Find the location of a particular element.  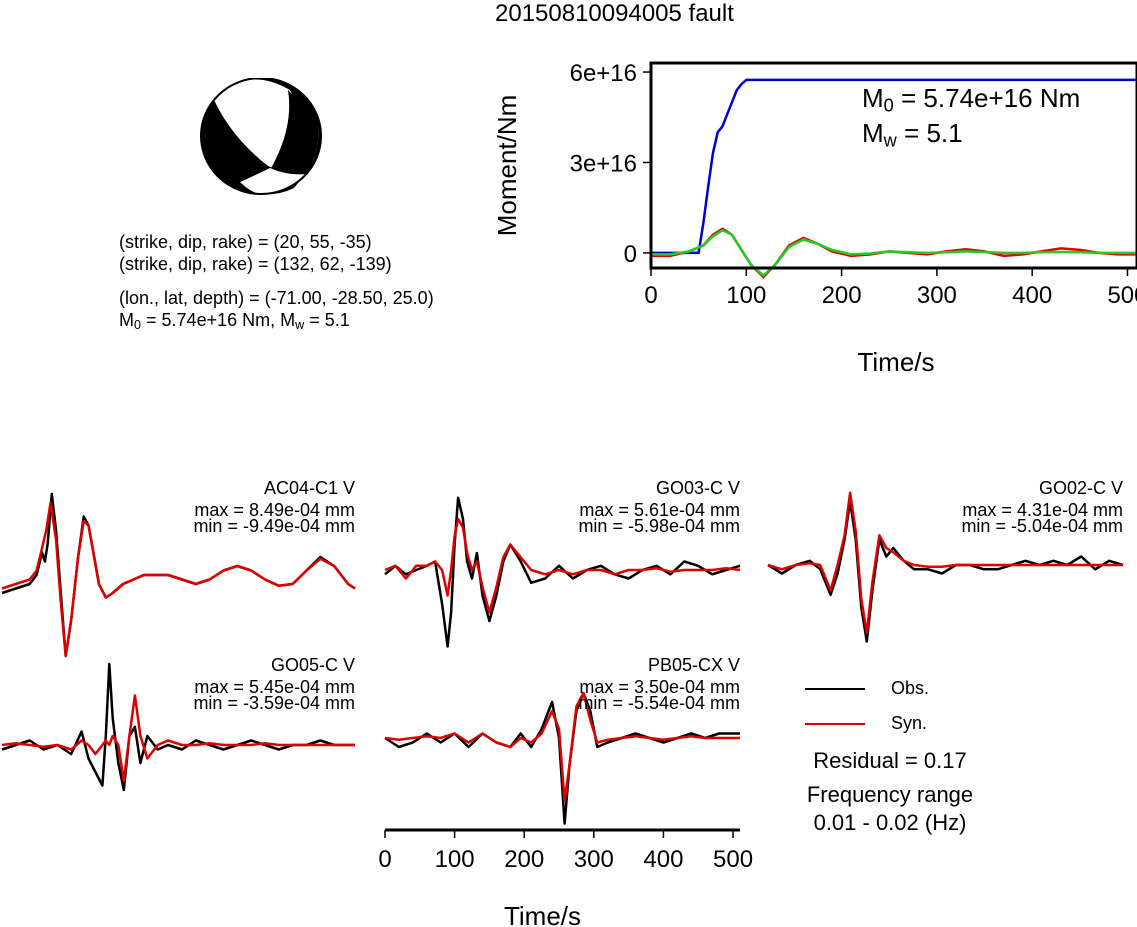

waveform-x-tick-label: 100 is located at coordinates (455, 859).